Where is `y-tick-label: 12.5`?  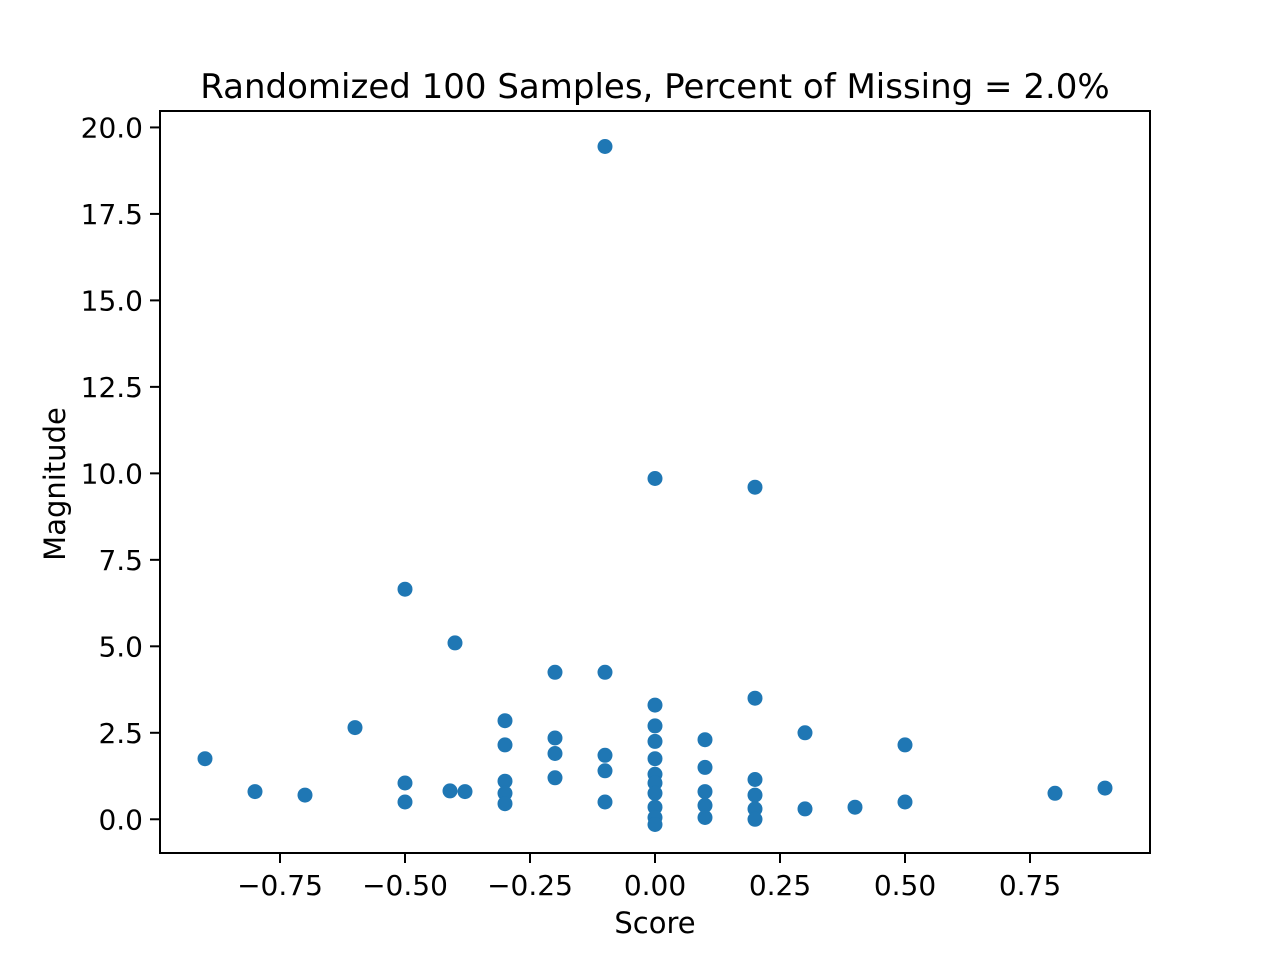 y-tick-label: 12.5 is located at coordinates (112, 387).